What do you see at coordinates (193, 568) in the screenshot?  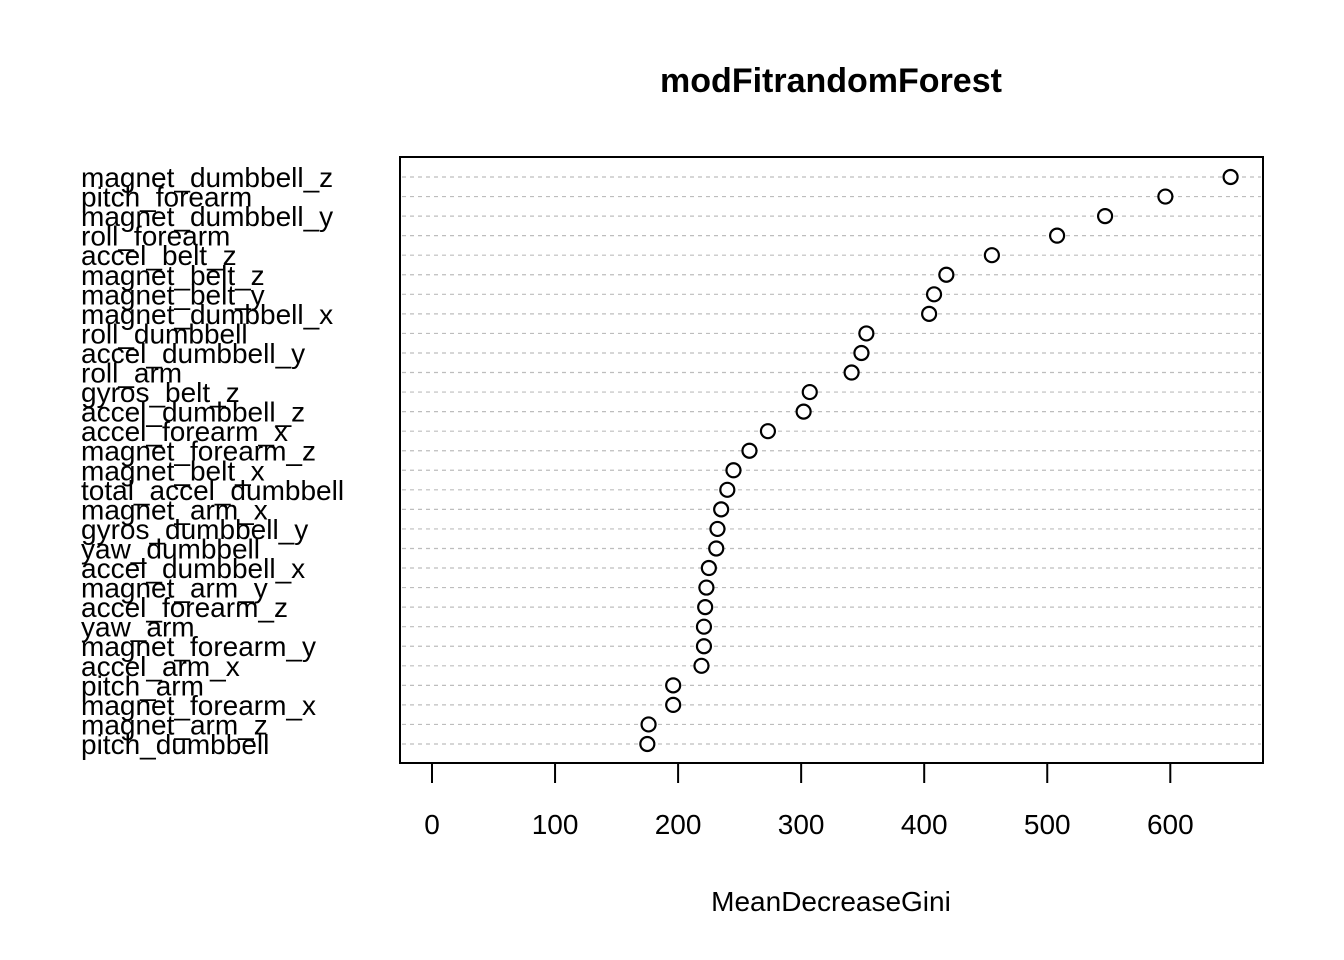 I see `variable-label: accel_dumbbell_x` at bounding box center [193, 568].